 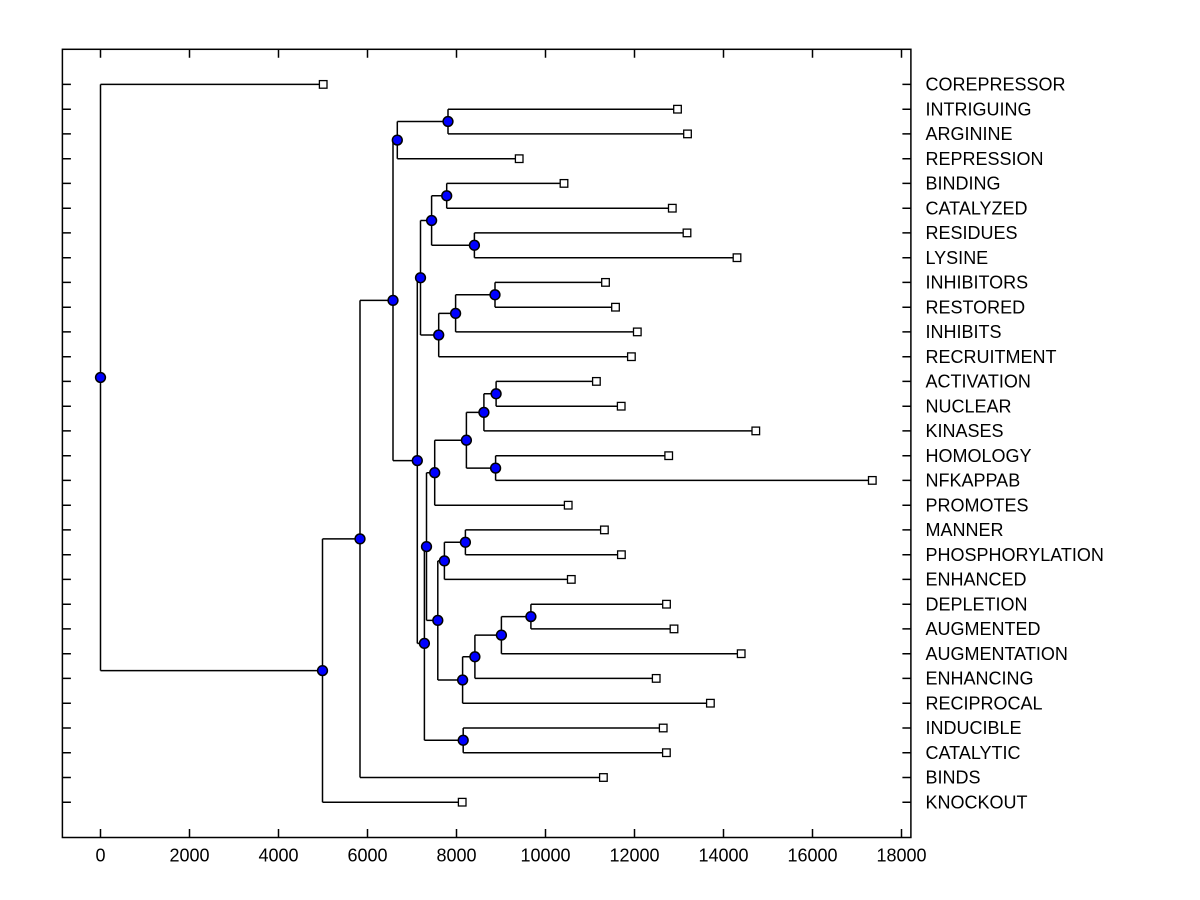 I want to click on svg-text: BINDING, so click(x=963, y=184).